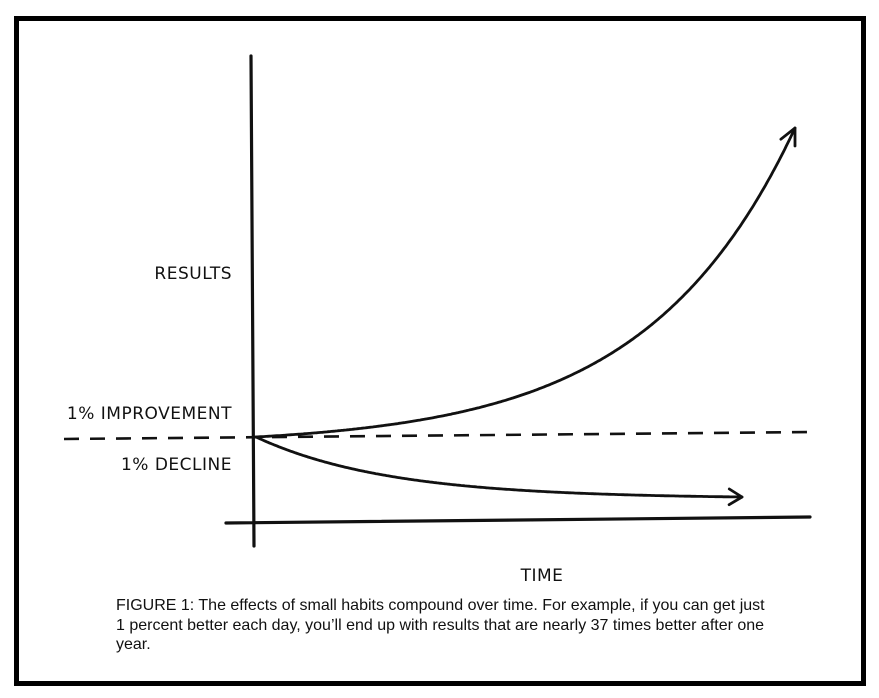  I want to click on baseline-dashed, so click(440, 435).